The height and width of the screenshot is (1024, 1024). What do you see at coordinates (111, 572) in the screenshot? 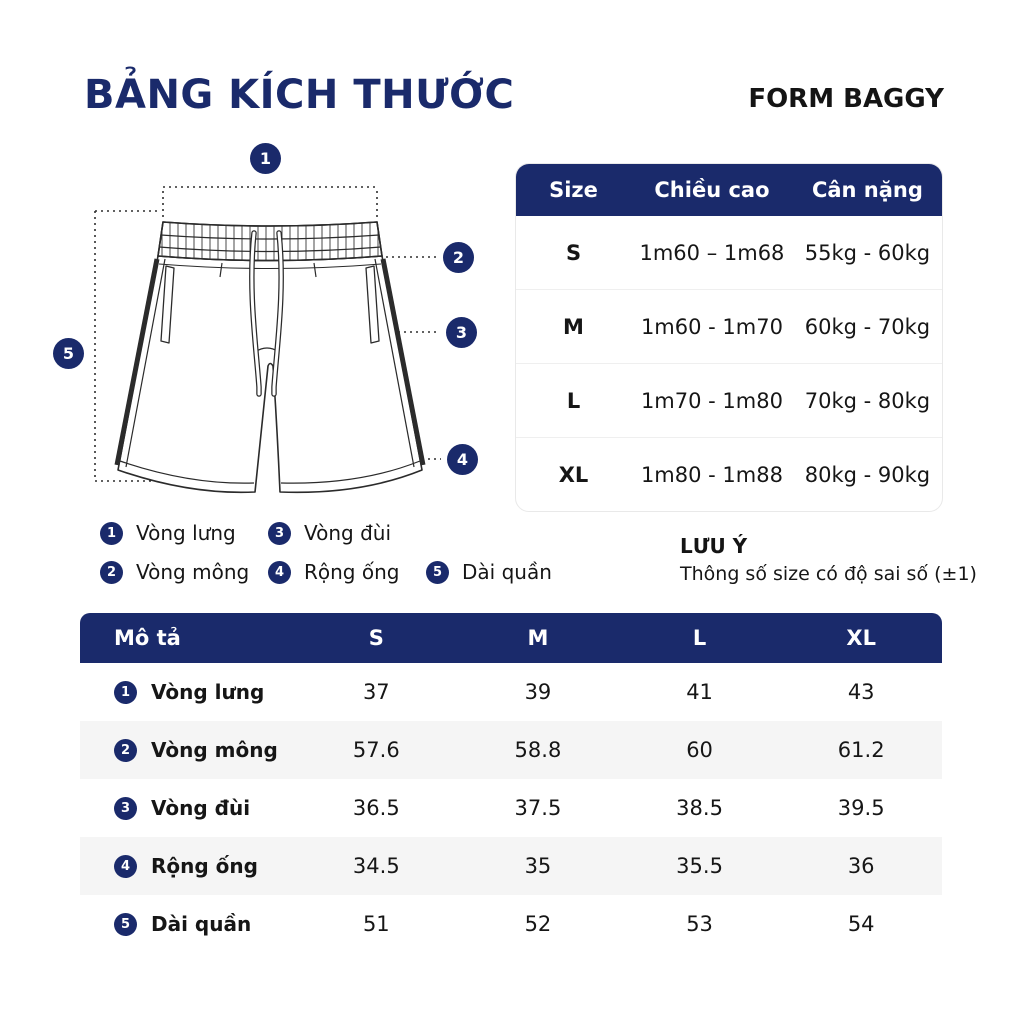
I see `legend-badge: 2` at bounding box center [111, 572].